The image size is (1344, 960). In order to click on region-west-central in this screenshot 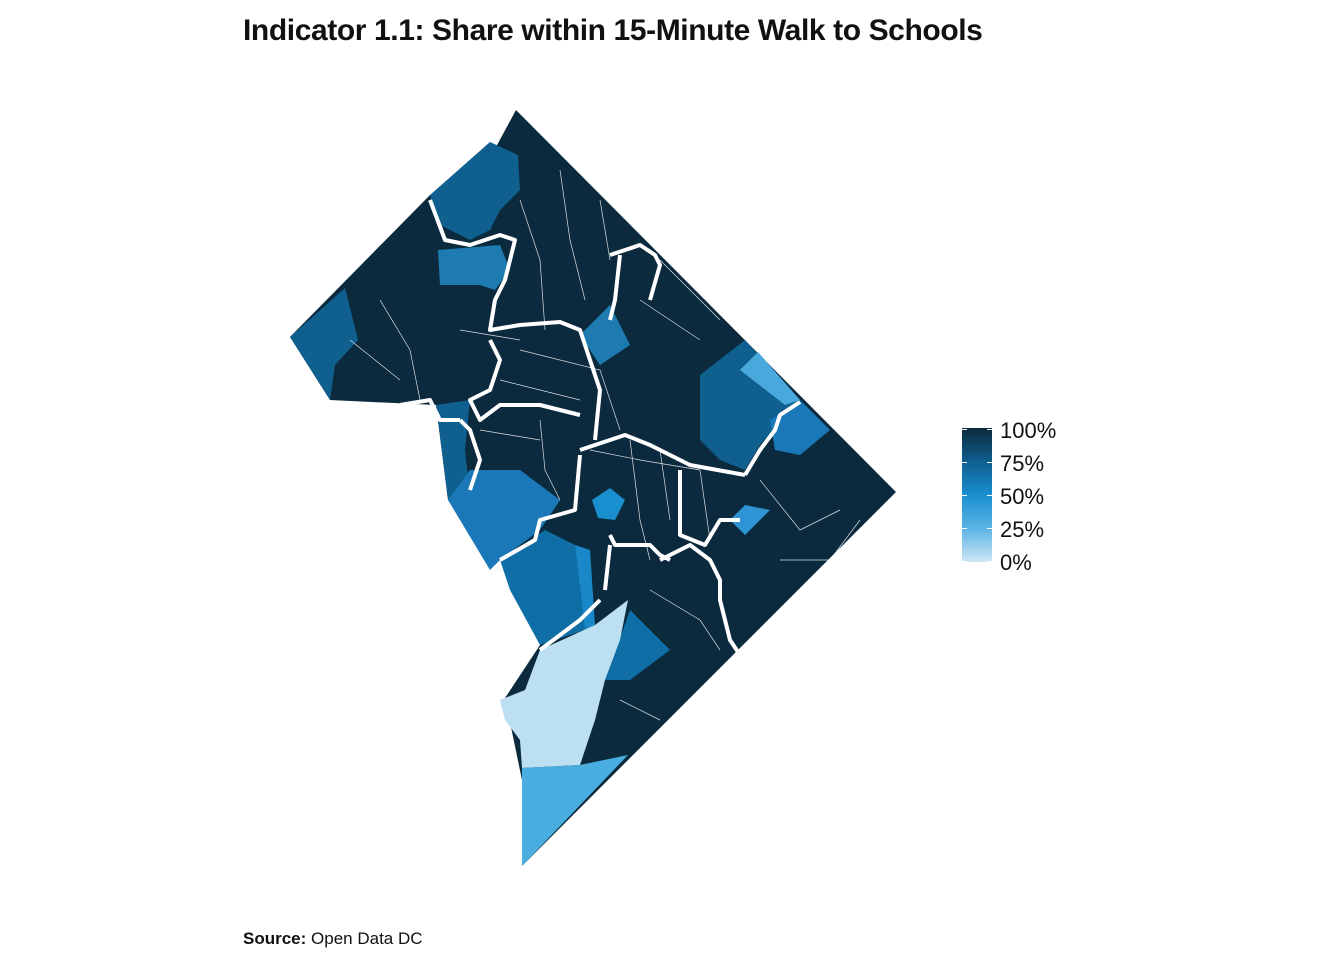, I will do `click(453, 450)`.